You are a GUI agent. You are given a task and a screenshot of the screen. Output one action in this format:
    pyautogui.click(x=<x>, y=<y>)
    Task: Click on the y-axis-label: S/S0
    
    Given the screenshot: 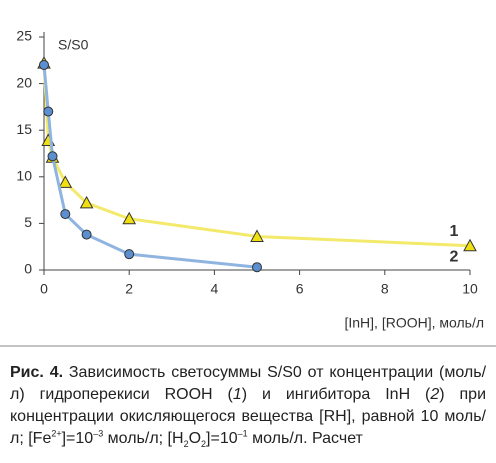 What is the action you would take?
    pyautogui.click(x=73, y=45)
    